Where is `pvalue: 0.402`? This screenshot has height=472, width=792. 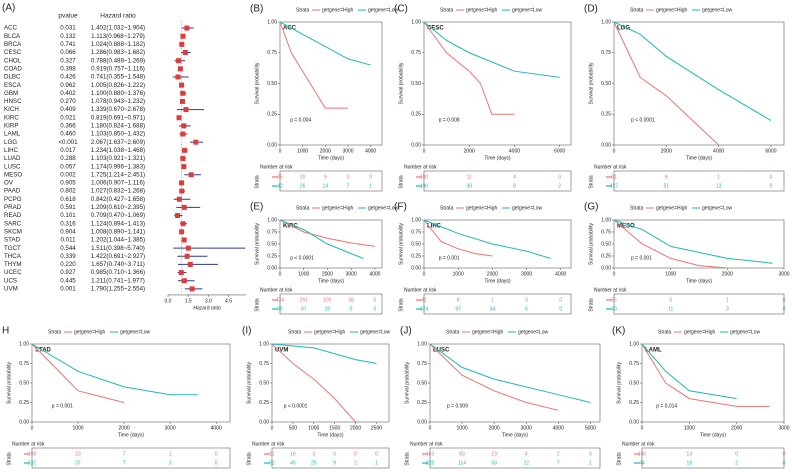 pvalue: 0.402 is located at coordinates (68, 93).